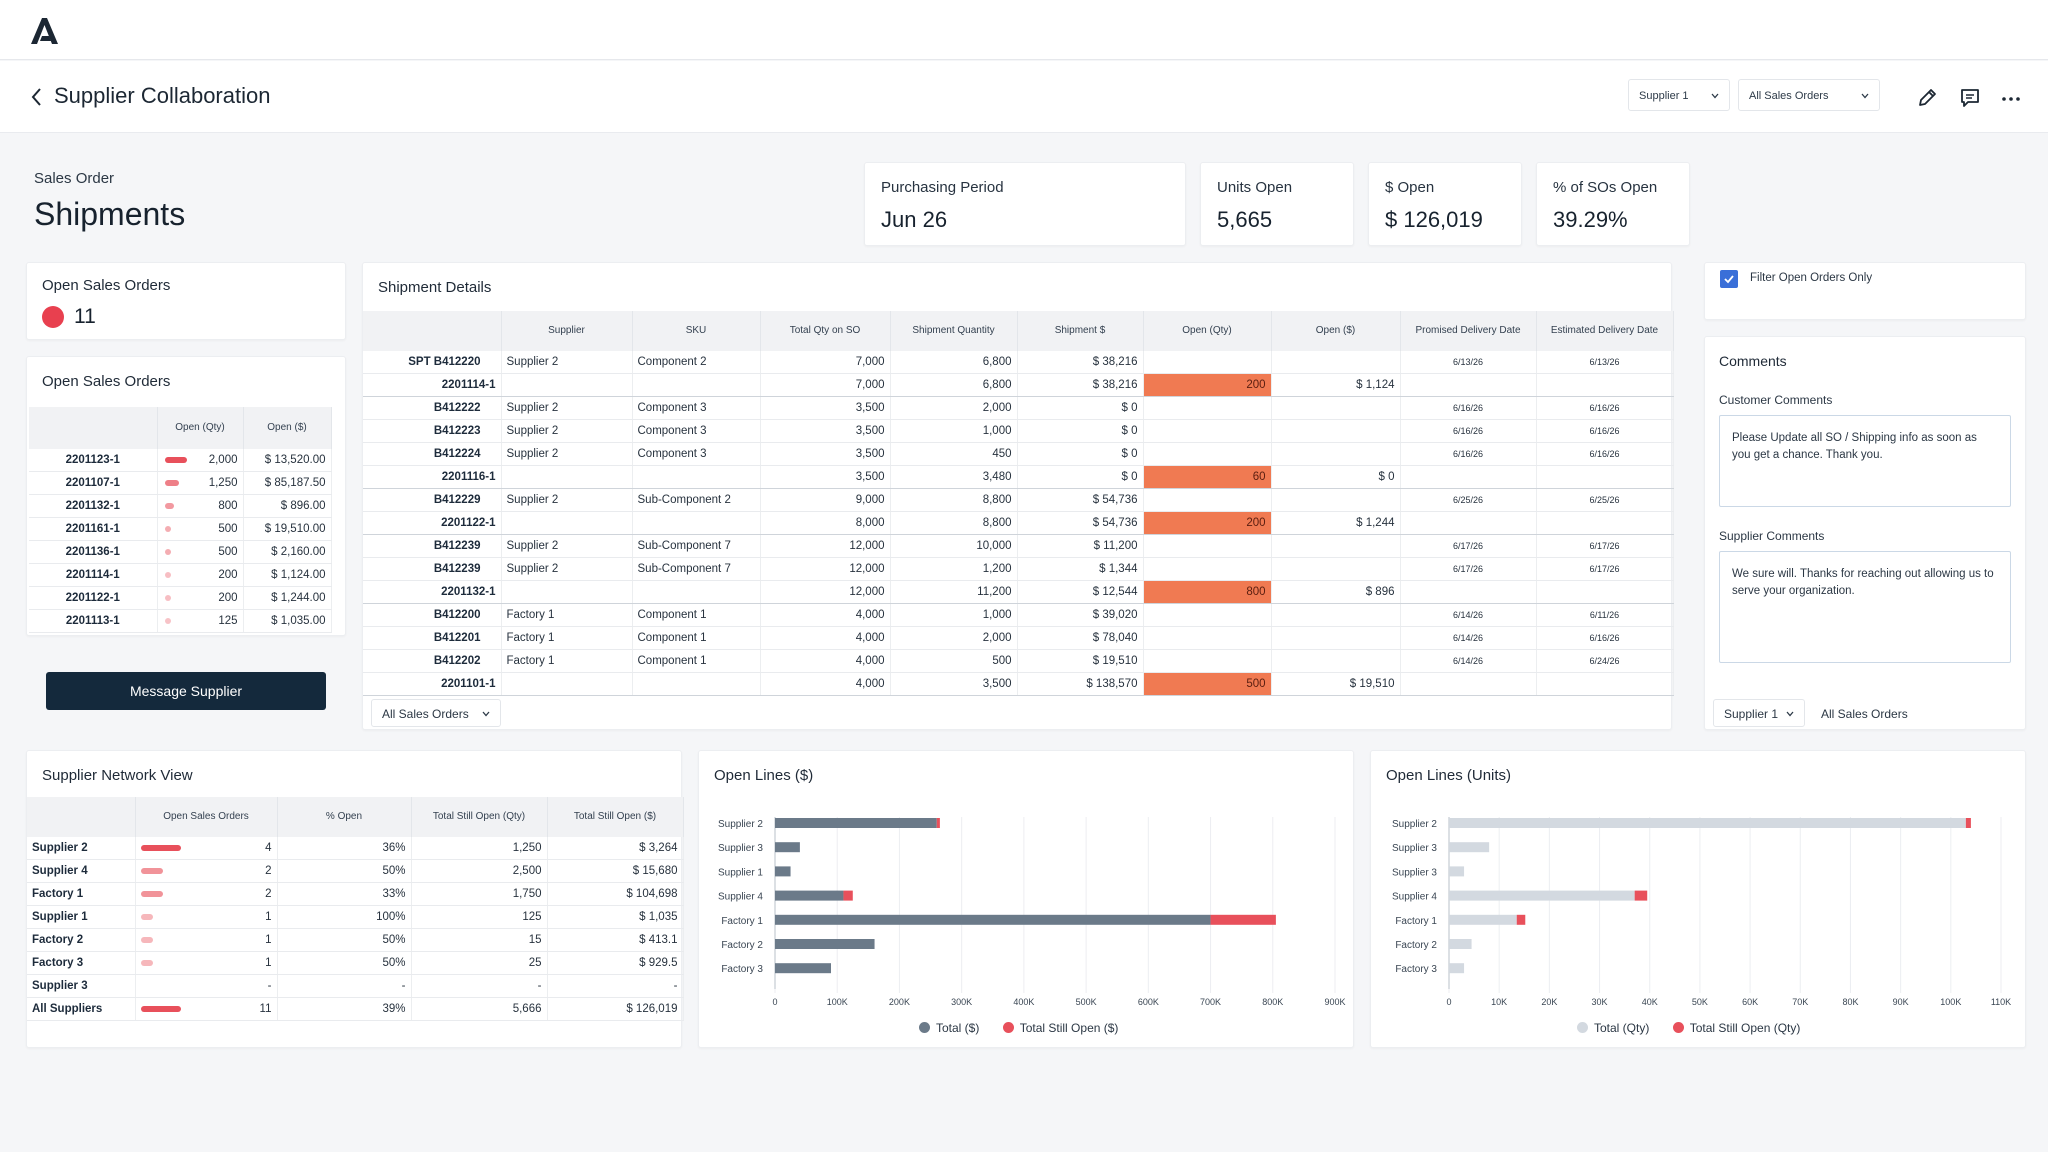 The height and width of the screenshot is (1152, 2048). What do you see at coordinates (825, 523) in the screenshot?
I see `total-cell: 8,000` at bounding box center [825, 523].